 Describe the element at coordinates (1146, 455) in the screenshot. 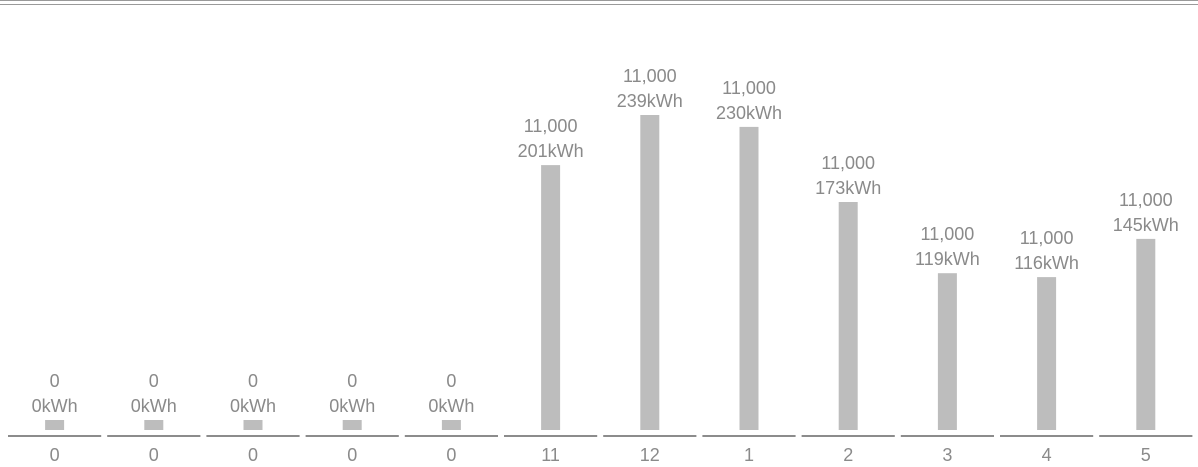

I see `category-label: 5` at that location.